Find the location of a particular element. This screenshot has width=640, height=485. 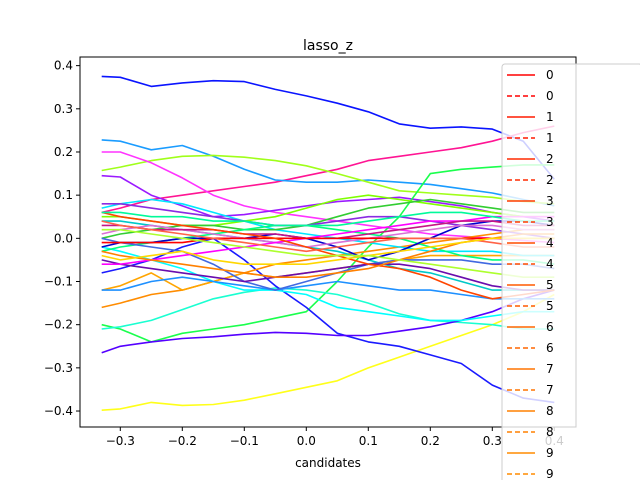

x-tick-label: −0.3 is located at coordinates (120, 441).